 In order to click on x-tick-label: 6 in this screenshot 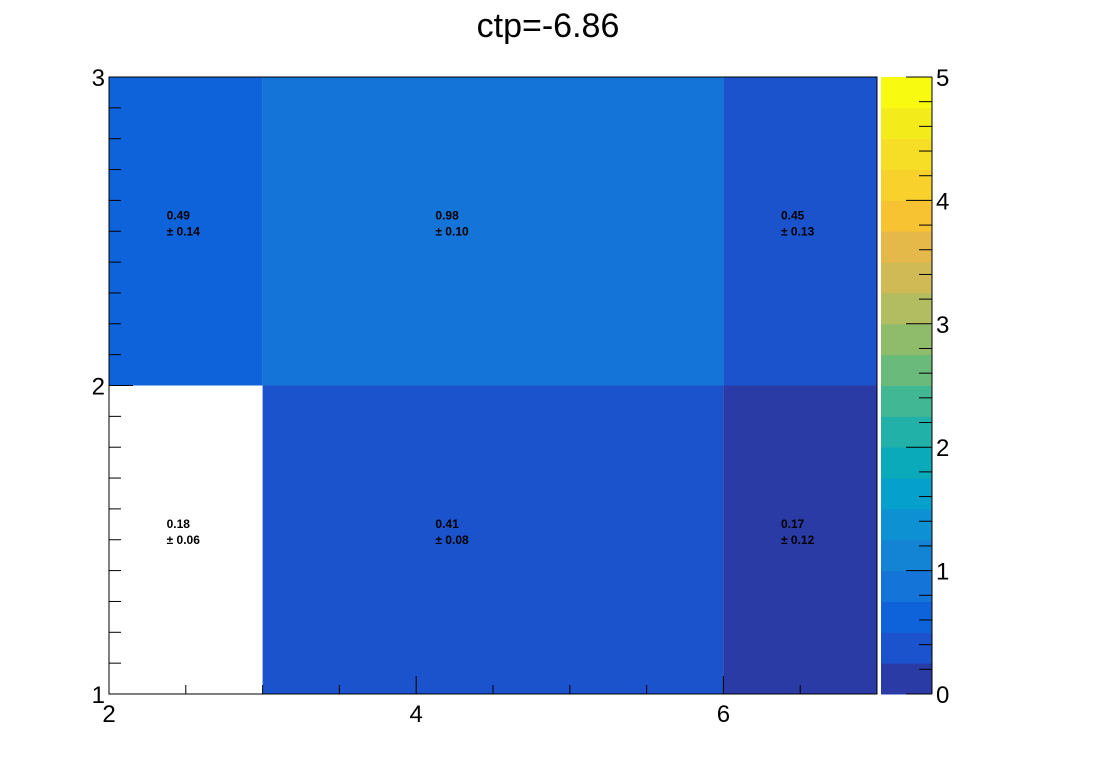, I will do `click(723, 714)`.